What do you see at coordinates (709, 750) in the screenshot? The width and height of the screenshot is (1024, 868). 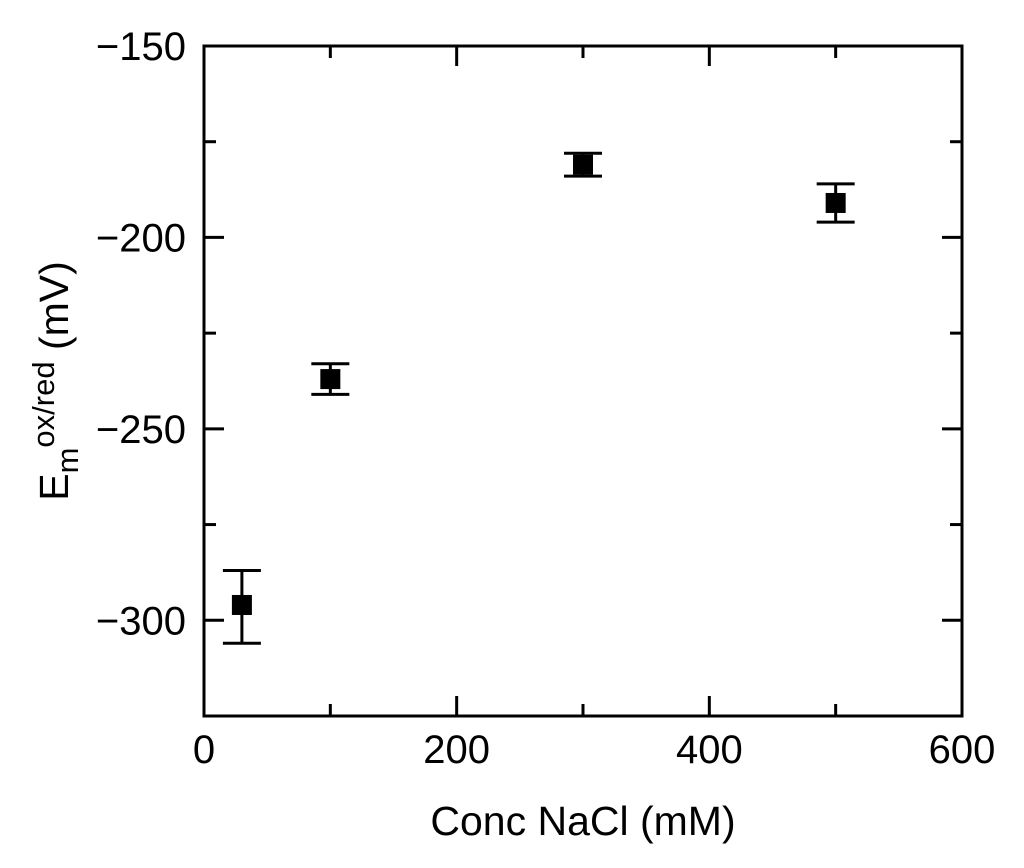 I see `x-tick-label: 400` at bounding box center [709, 750].